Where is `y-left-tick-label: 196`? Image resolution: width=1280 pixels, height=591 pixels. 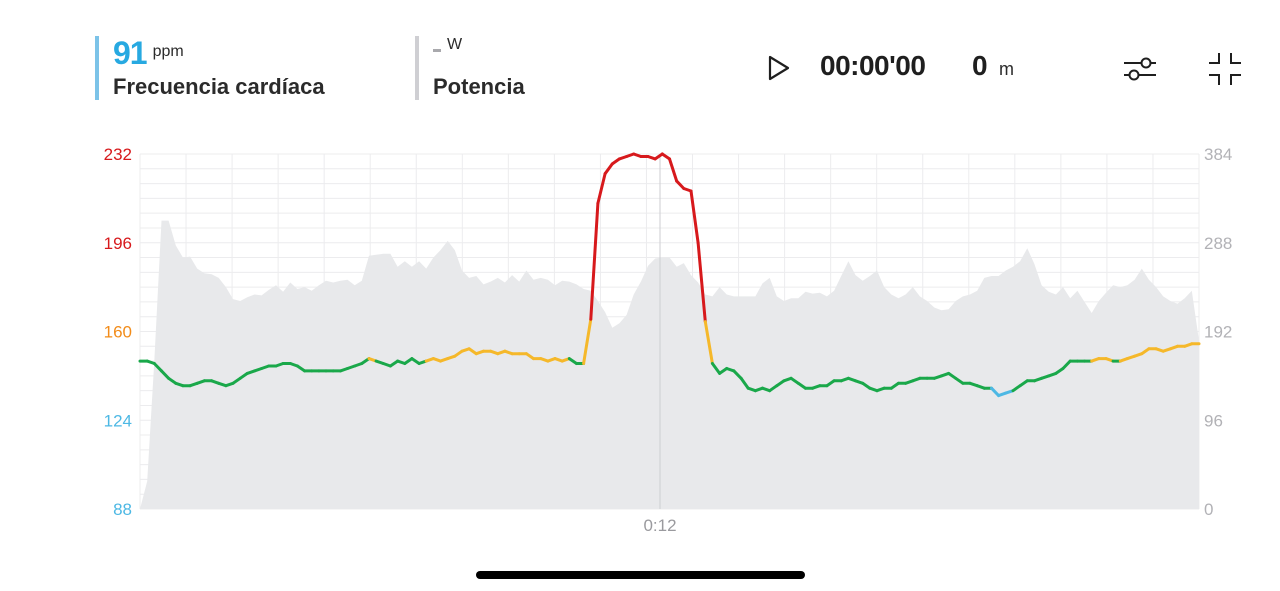 y-left-tick-label: 196 is located at coordinates (118, 243).